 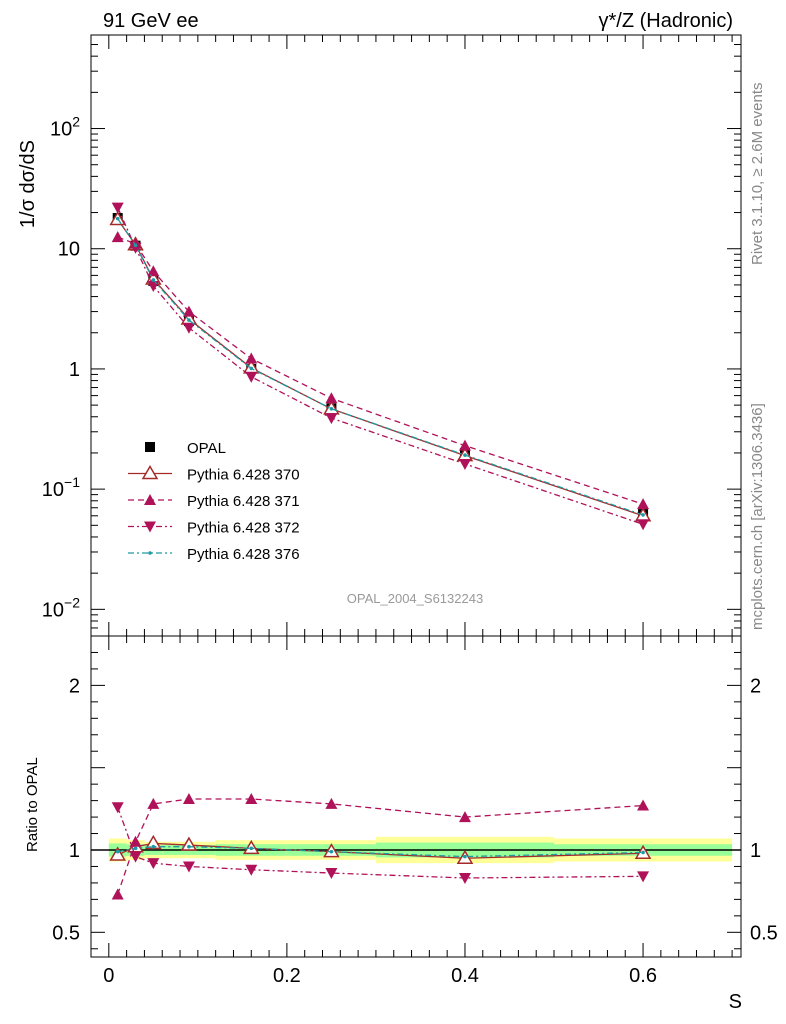 I want to click on main-ytick-label: 1, so click(x=74, y=370).